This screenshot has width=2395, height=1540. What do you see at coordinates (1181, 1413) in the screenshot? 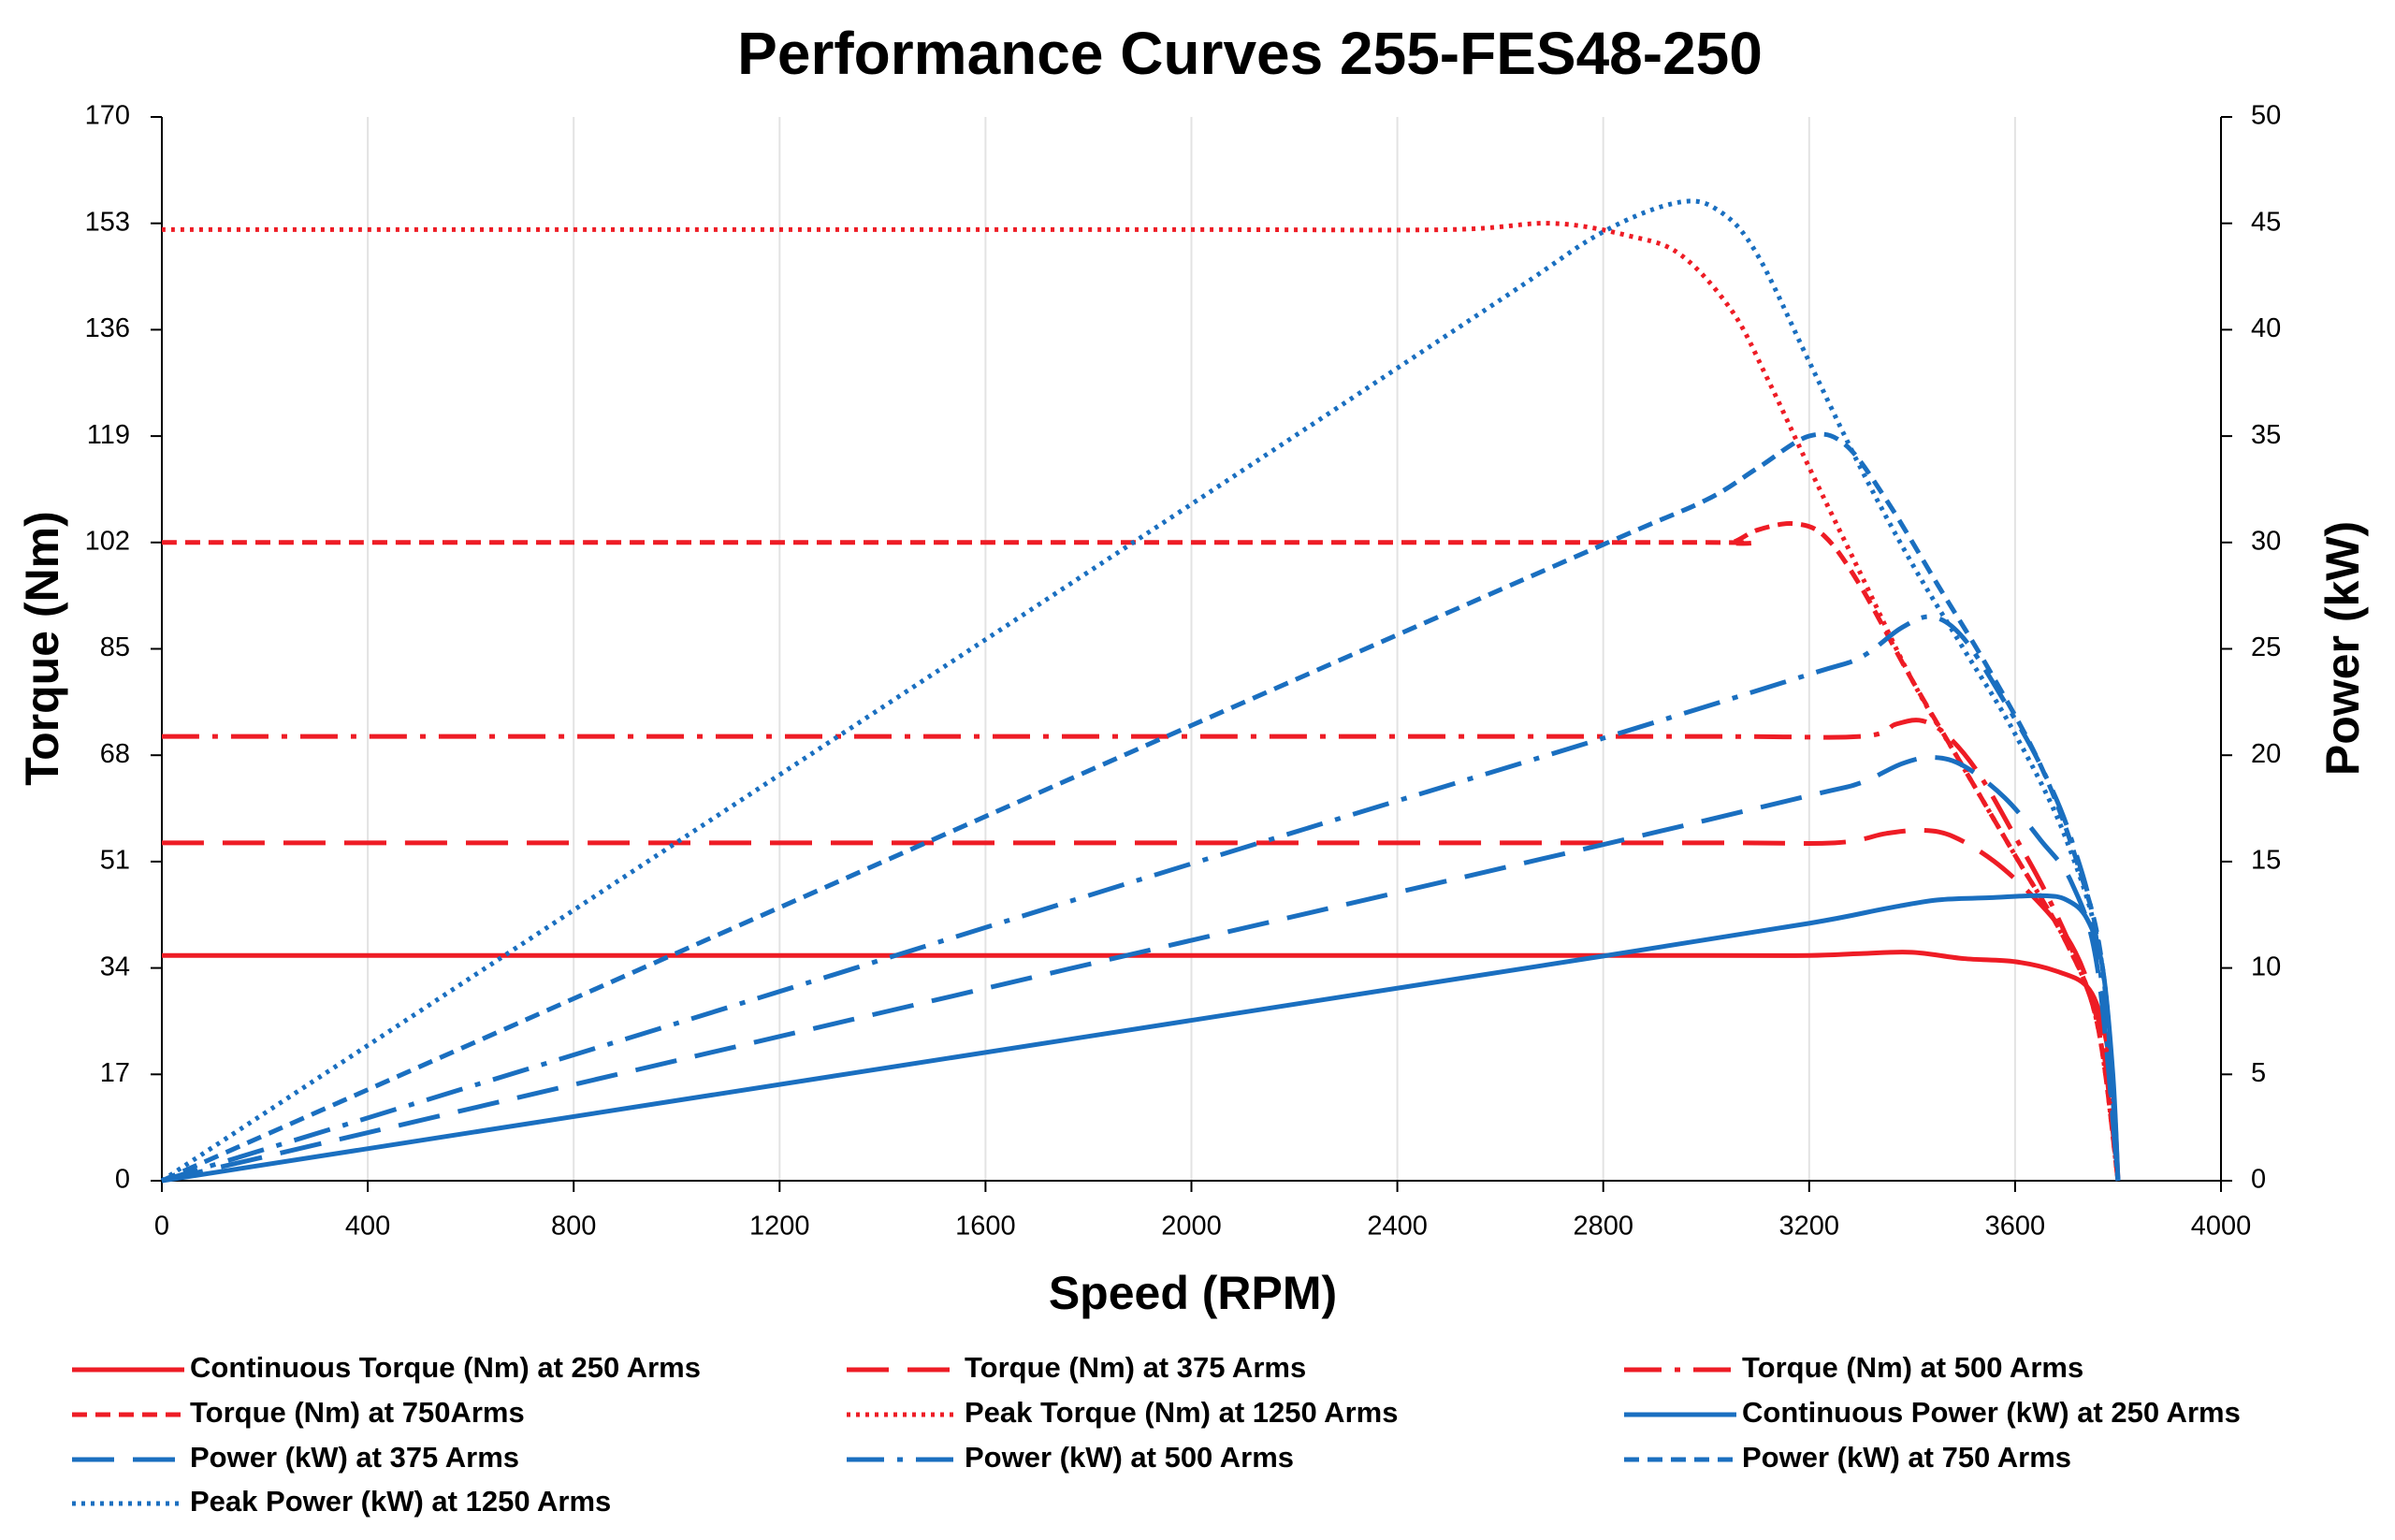
I see `legend-label: Peak Torque (Nm) at 1250 Arms` at bounding box center [1181, 1413].